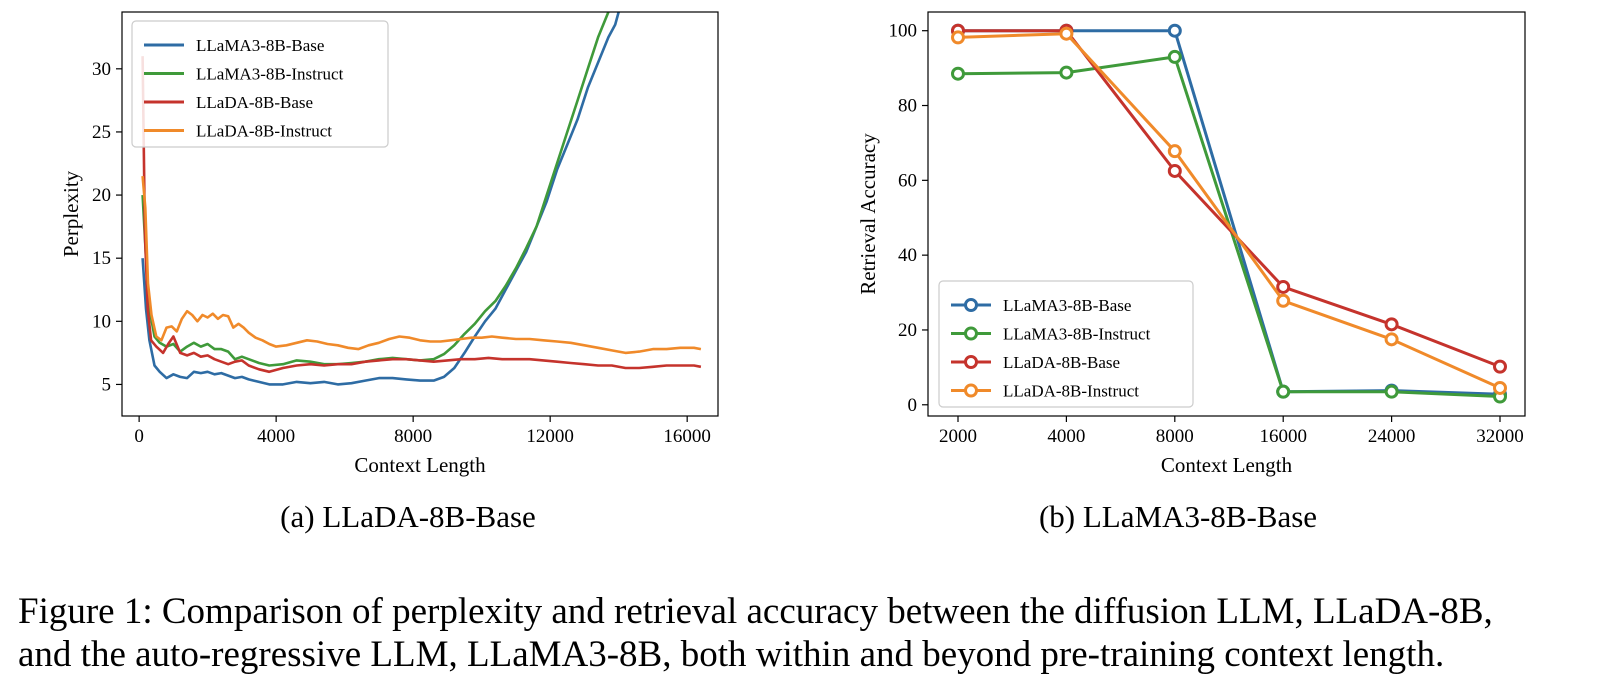 The image size is (1614, 678). What do you see at coordinates (687, 436) in the screenshot?
I see `x-tick-label-a: 16000` at bounding box center [687, 436].